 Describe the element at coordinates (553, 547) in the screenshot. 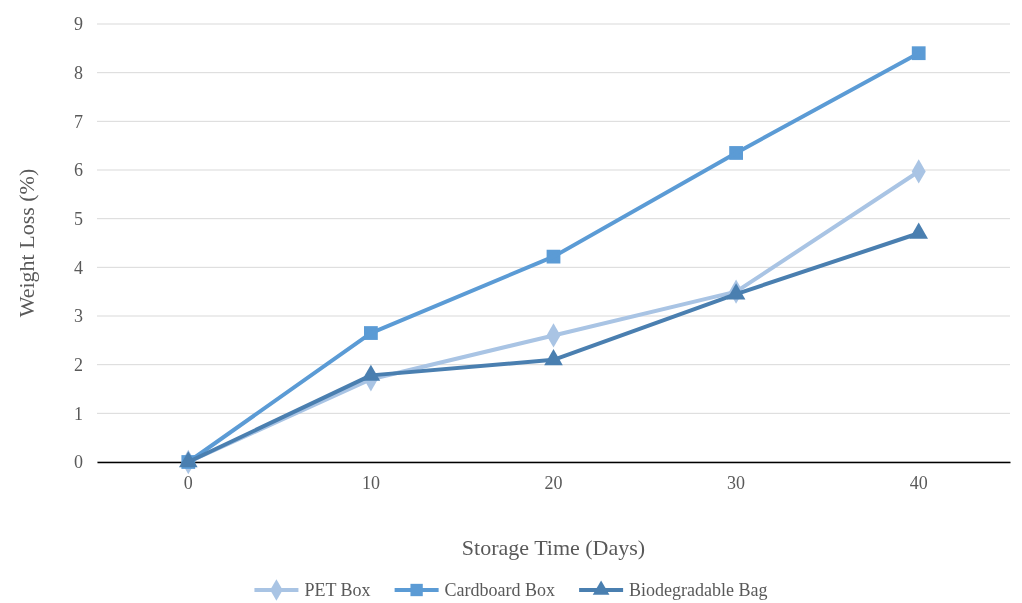

I see `x-axis-title: Storage Time (Days)` at that location.